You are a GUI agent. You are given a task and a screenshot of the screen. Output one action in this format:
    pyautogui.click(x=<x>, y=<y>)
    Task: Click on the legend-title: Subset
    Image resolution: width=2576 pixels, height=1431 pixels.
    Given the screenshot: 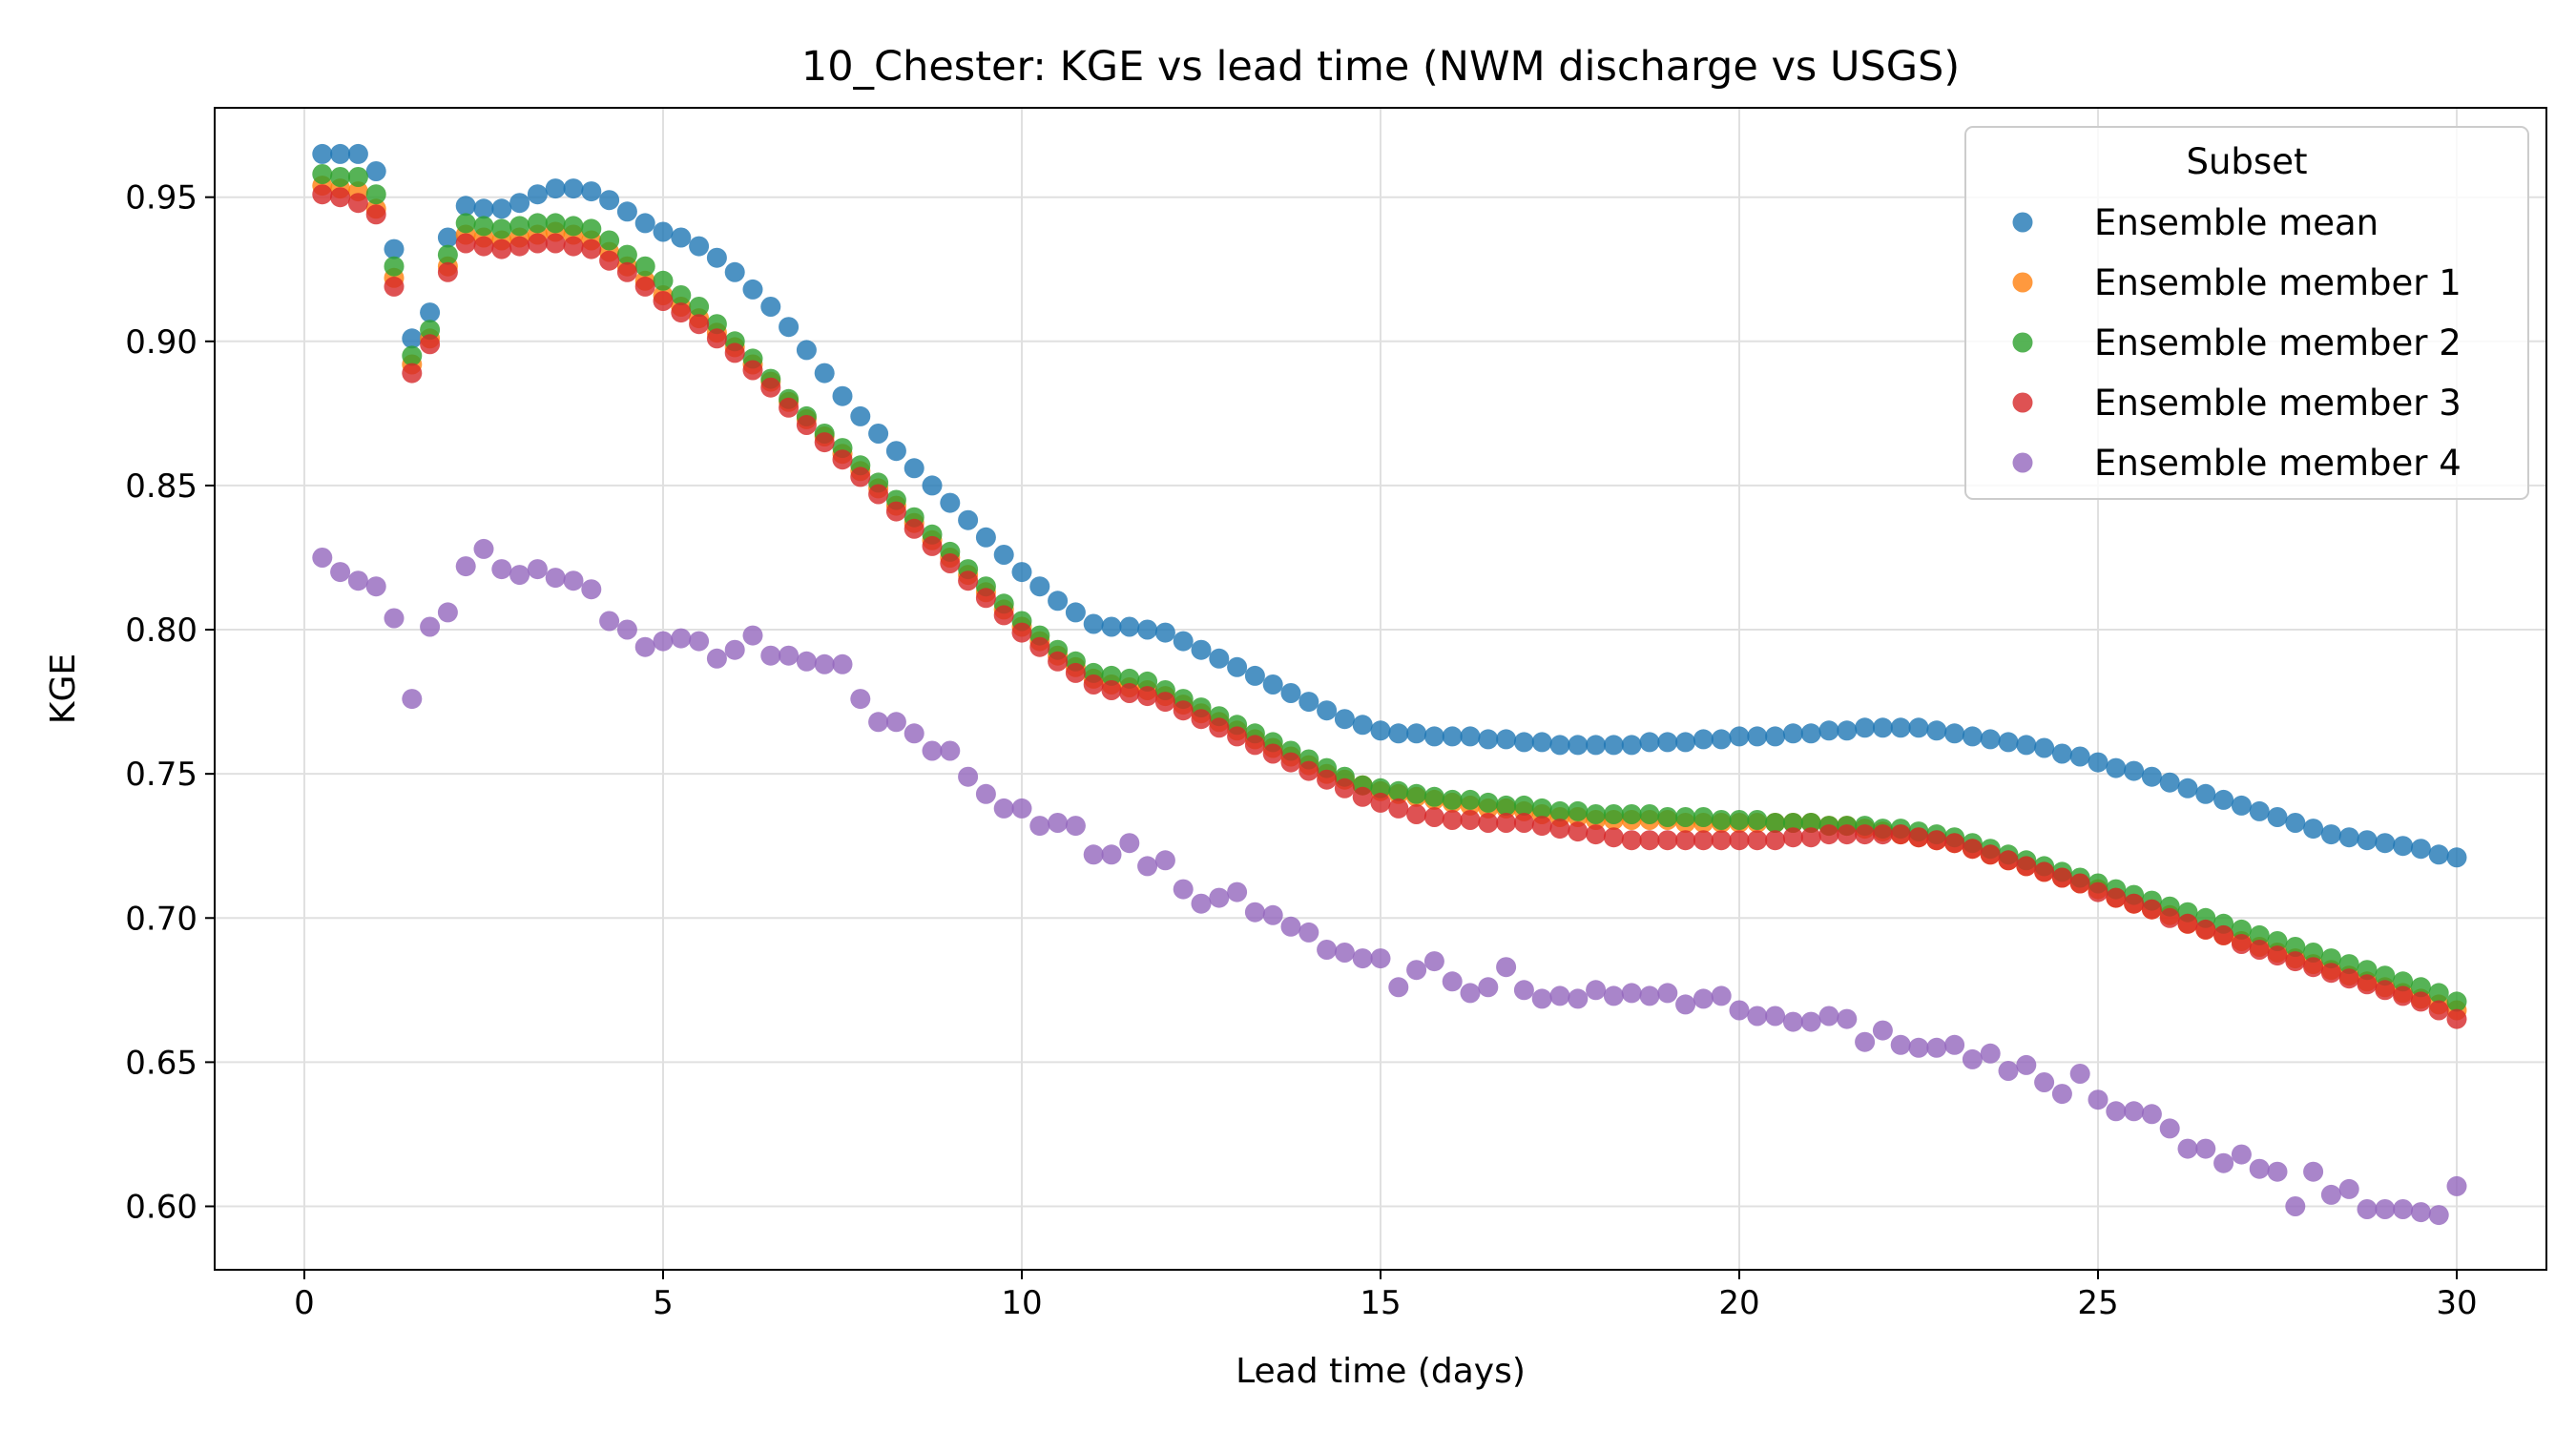 What is the action you would take?
    pyautogui.click(x=2247, y=161)
    